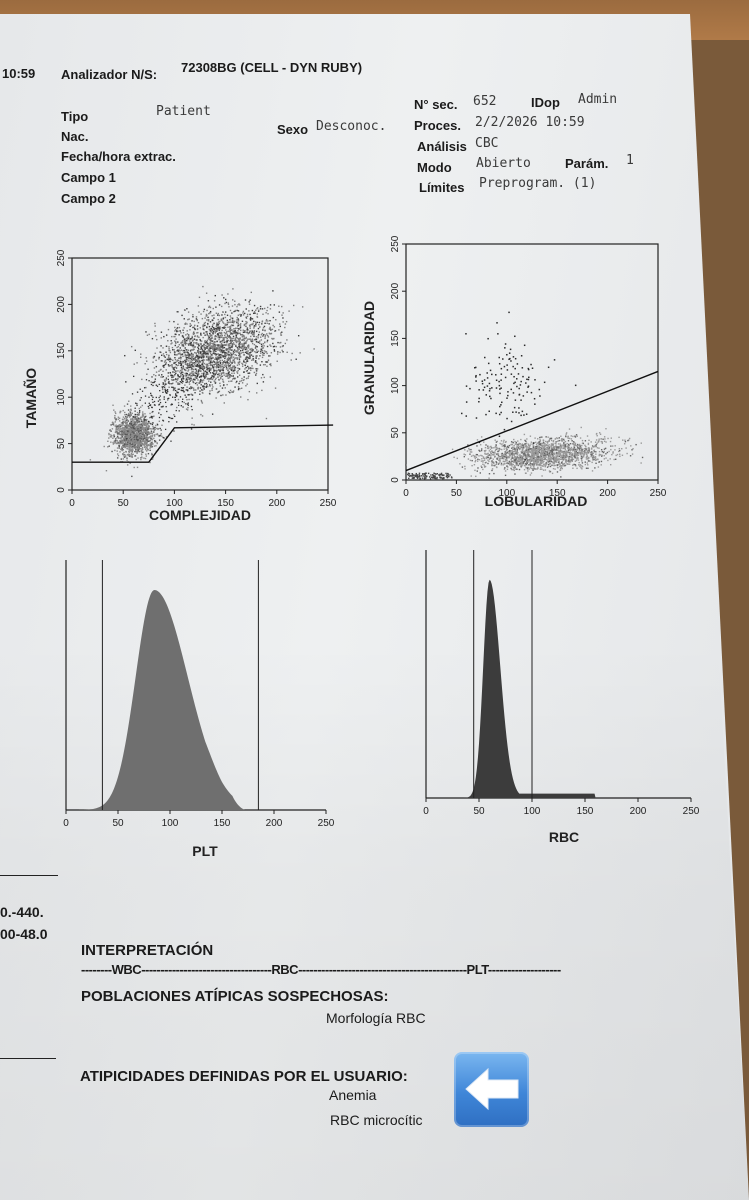 This screenshot has height=1200, width=749. What do you see at coordinates (530, 122) in the screenshot?
I see `proces-value: 2/2/2026 10:59` at bounding box center [530, 122].